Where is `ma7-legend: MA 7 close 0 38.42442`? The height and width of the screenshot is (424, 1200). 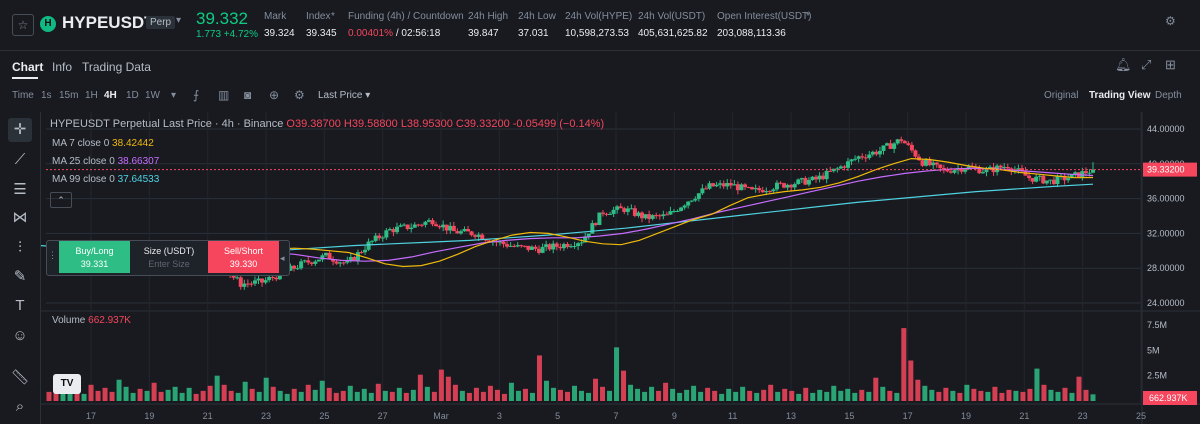 ma7-legend: MA 7 close 0 38.42442 is located at coordinates (103, 143).